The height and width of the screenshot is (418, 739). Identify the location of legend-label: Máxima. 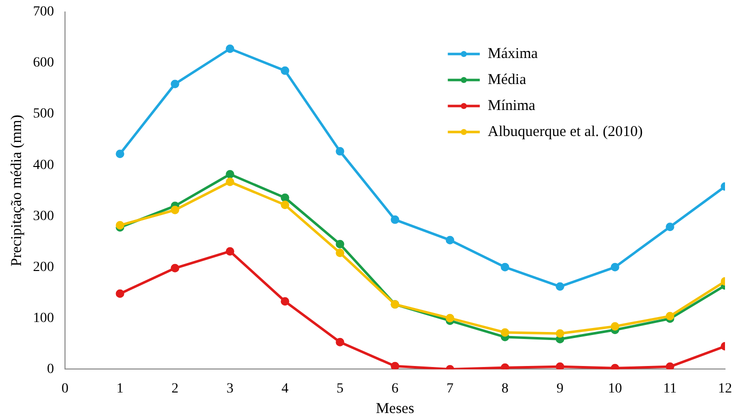
(513, 54).